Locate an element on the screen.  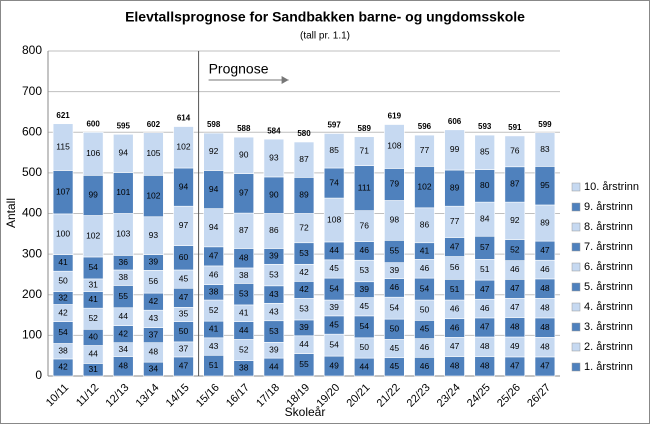
chart-subtitle: (tall pr. 1.1) is located at coordinates (325, 36).